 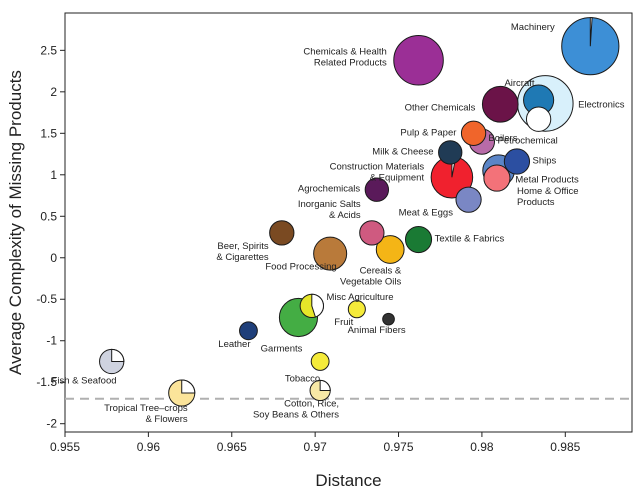 What do you see at coordinates (329, 189) in the screenshot?
I see `point-label: Agrochemicals` at bounding box center [329, 189].